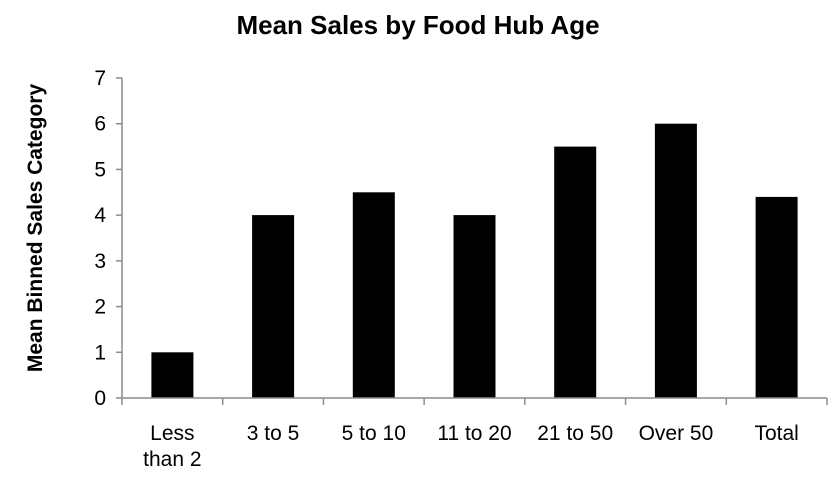 This screenshot has width=837, height=477. I want to click on x-tick-label: Over 50, so click(676, 433).